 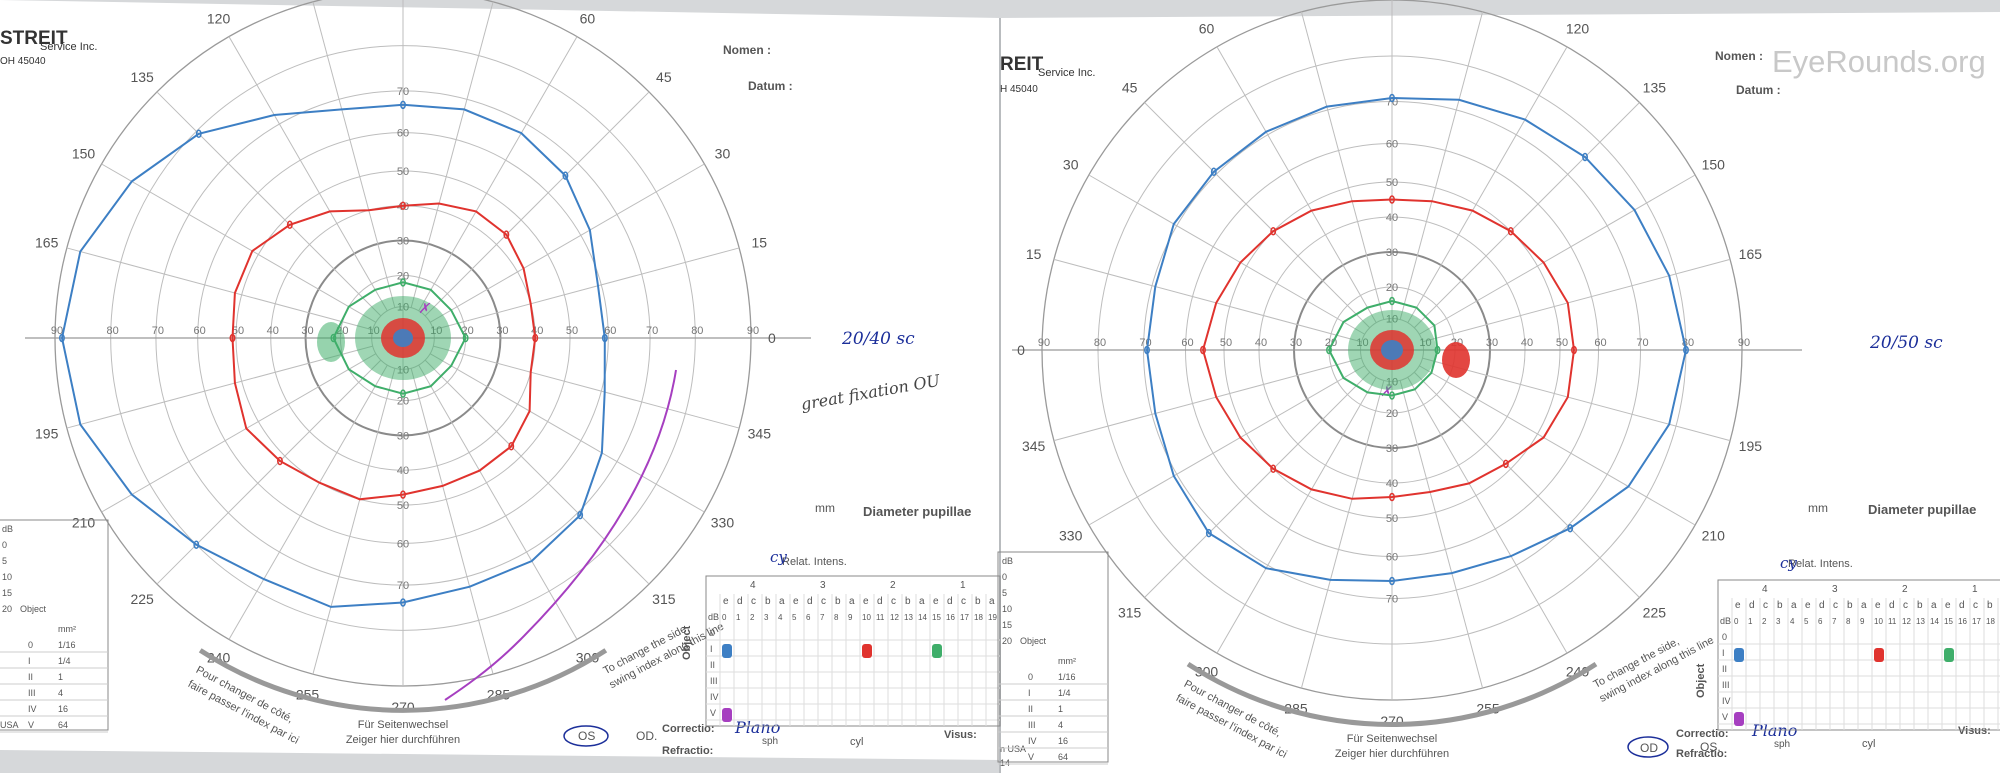 What do you see at coordinates (33, 609) in the screenshot?
I see `object-header: Object` at bounding box center [33, 609].